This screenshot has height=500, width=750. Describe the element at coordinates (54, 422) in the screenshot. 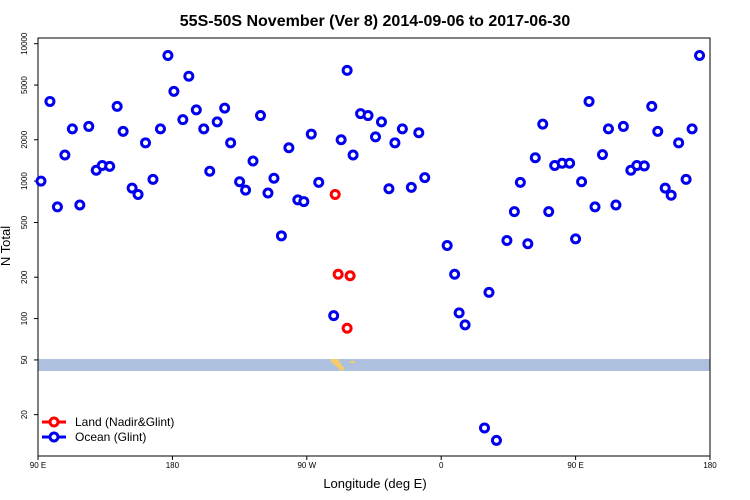

I see `legend-land-marker` at that location.